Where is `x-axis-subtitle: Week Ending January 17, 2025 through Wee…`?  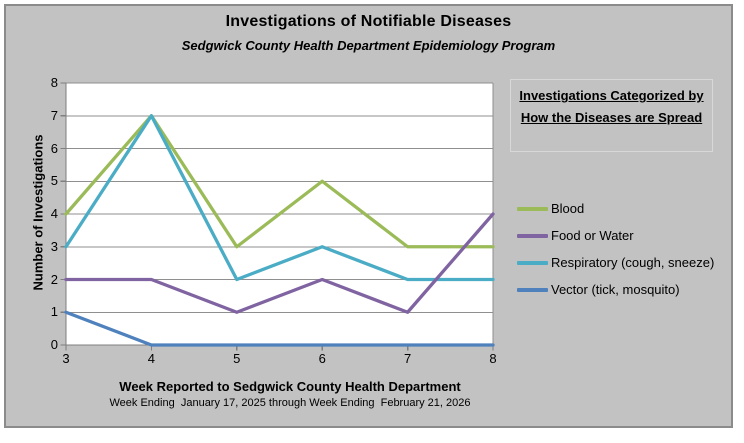
x-axis-subtitle: Week Ending January 17, 2025 through Wee… is located at coordinates (290, 403).